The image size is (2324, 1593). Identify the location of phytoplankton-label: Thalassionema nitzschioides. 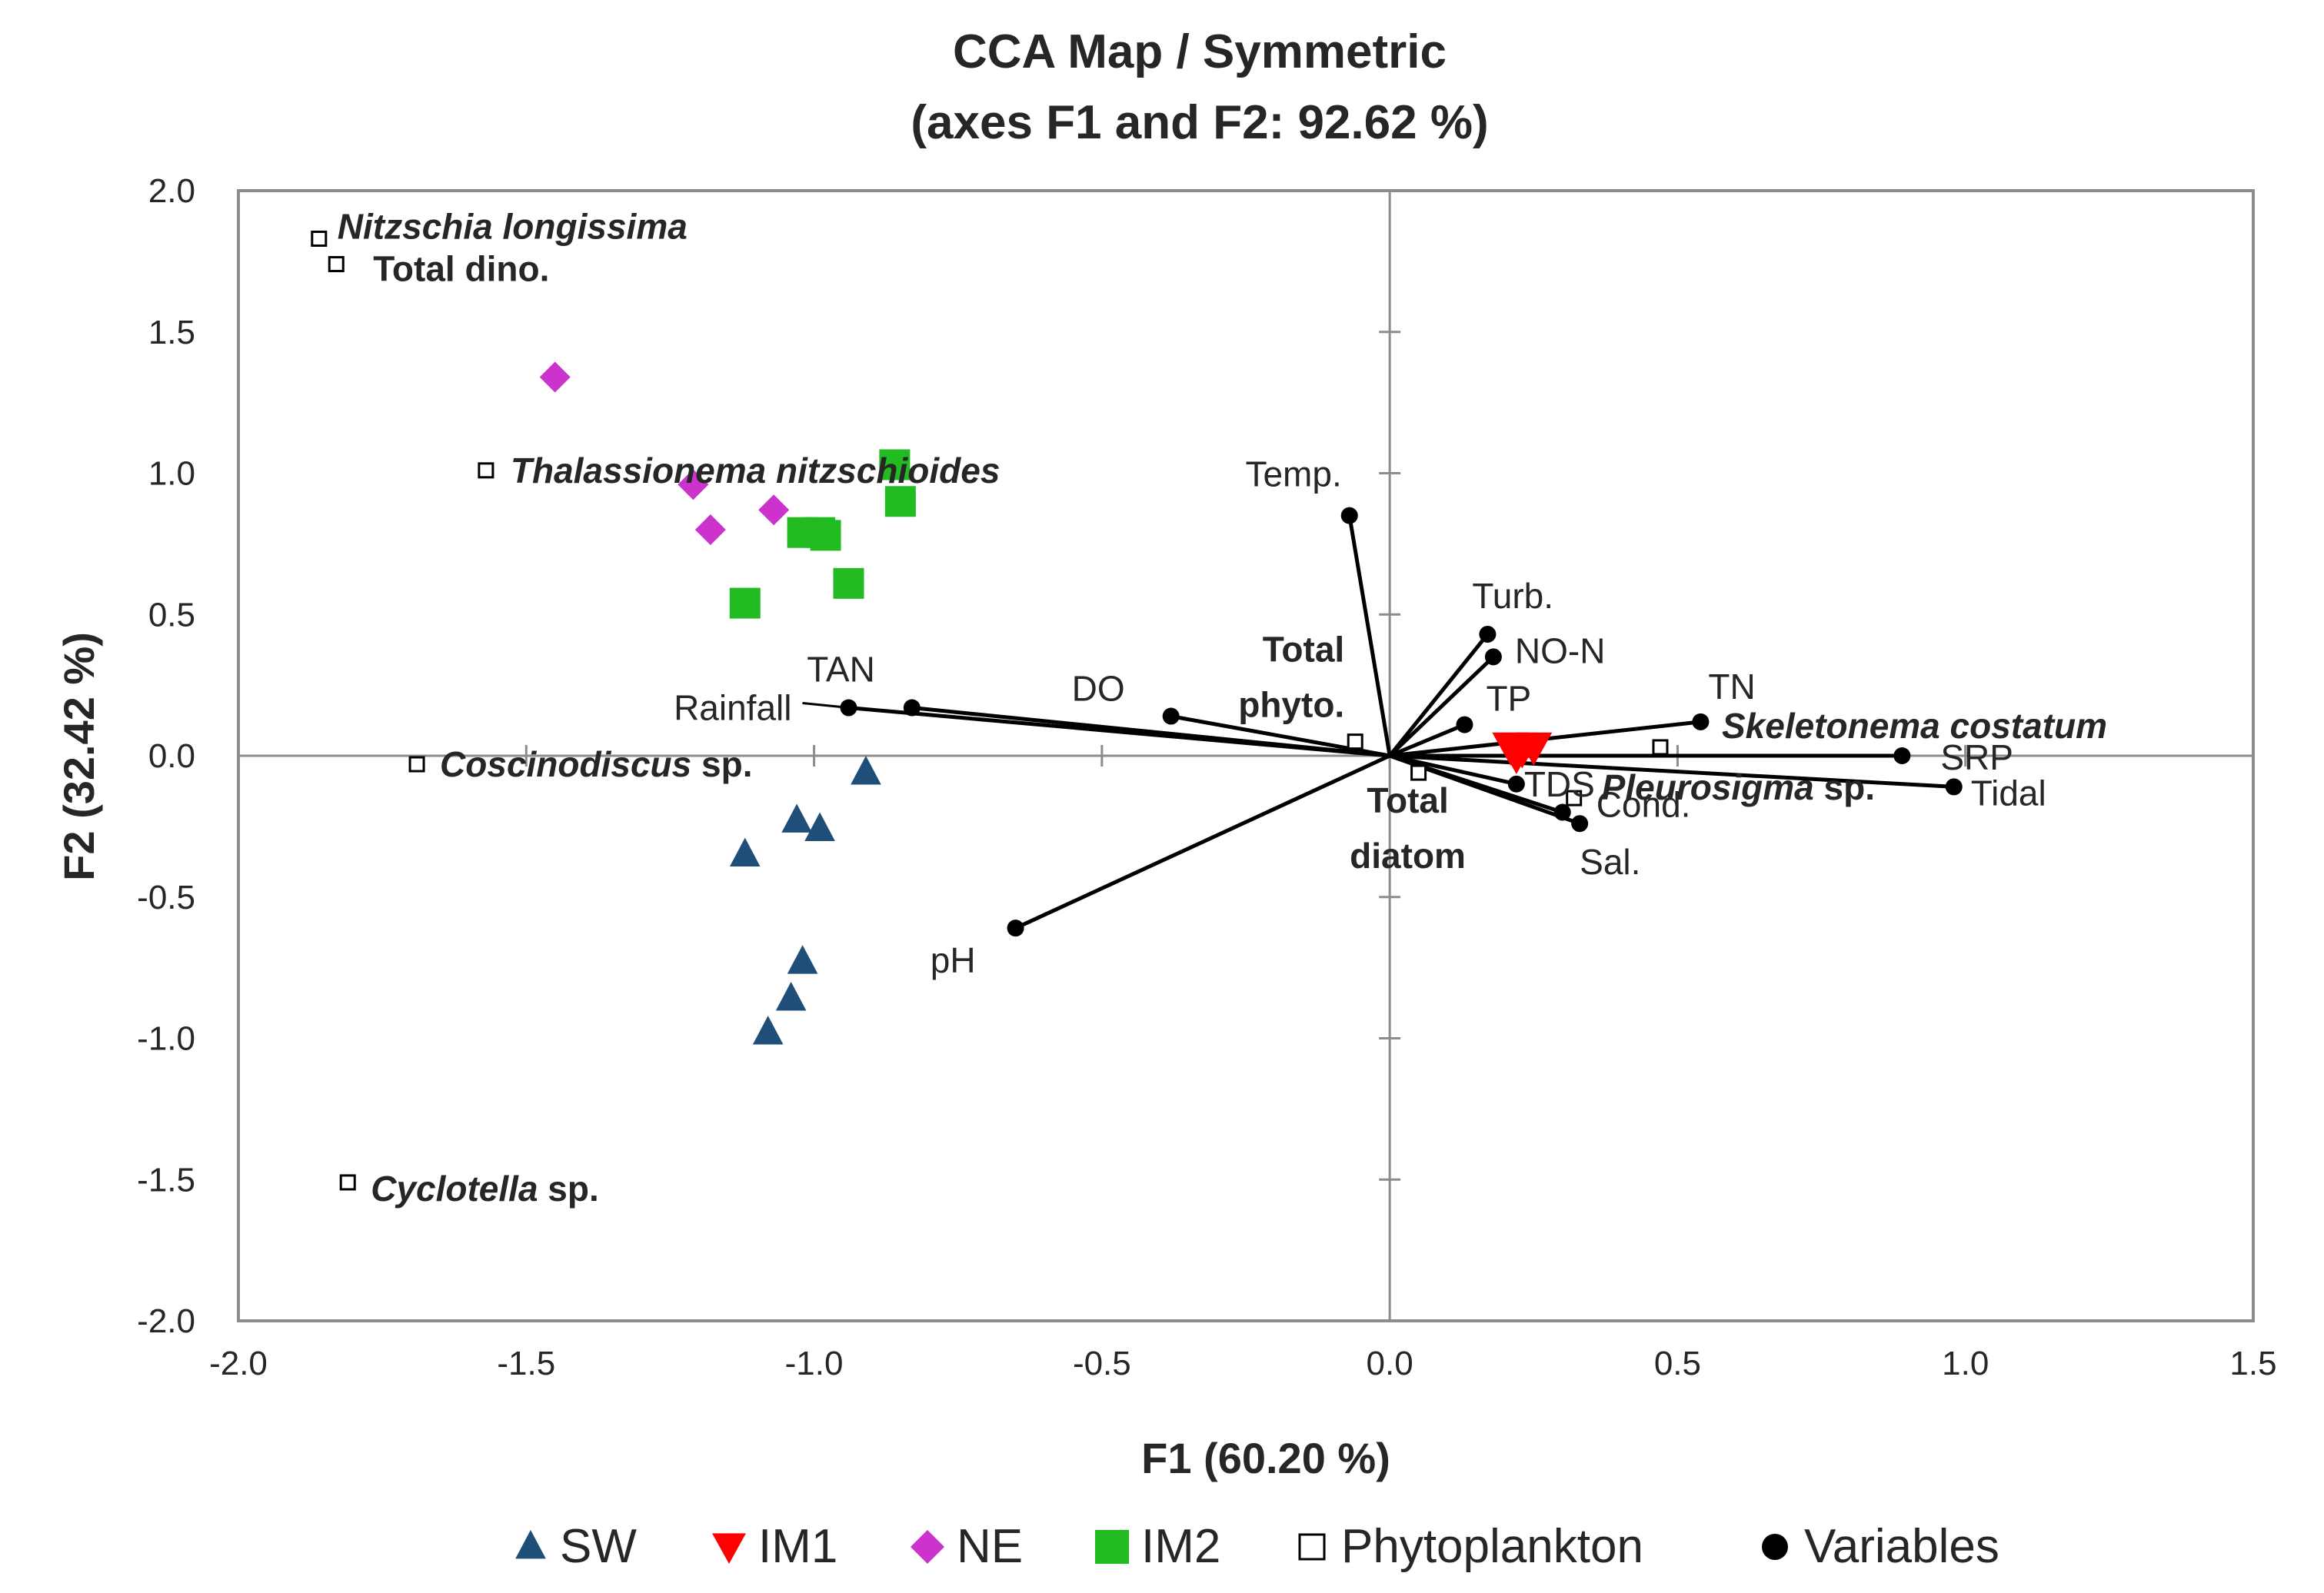
(756, 471).